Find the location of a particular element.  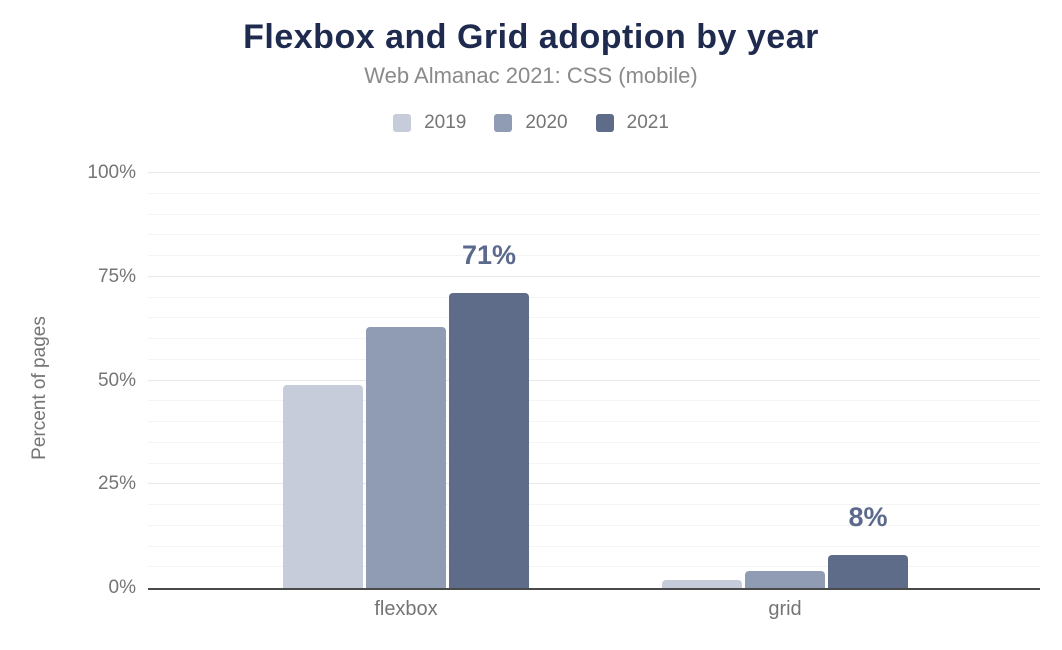

y-tick-0%: 0% is located at coordinates (122, 587).